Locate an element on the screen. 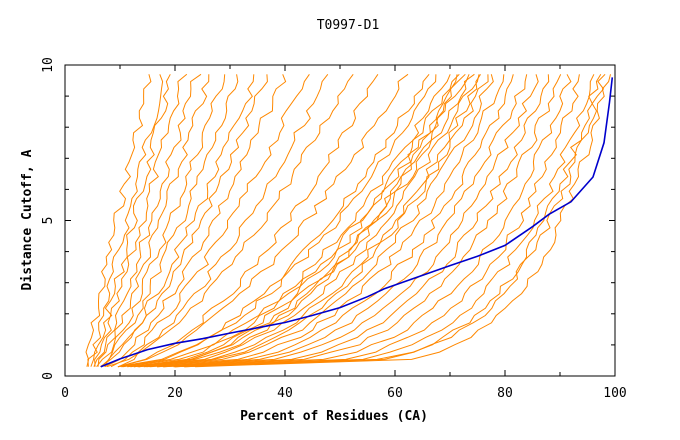 Image resolution: width=680 pixels, height=440 pixels. x-tick-label-20: 20 is located at coordinates (175, 393).